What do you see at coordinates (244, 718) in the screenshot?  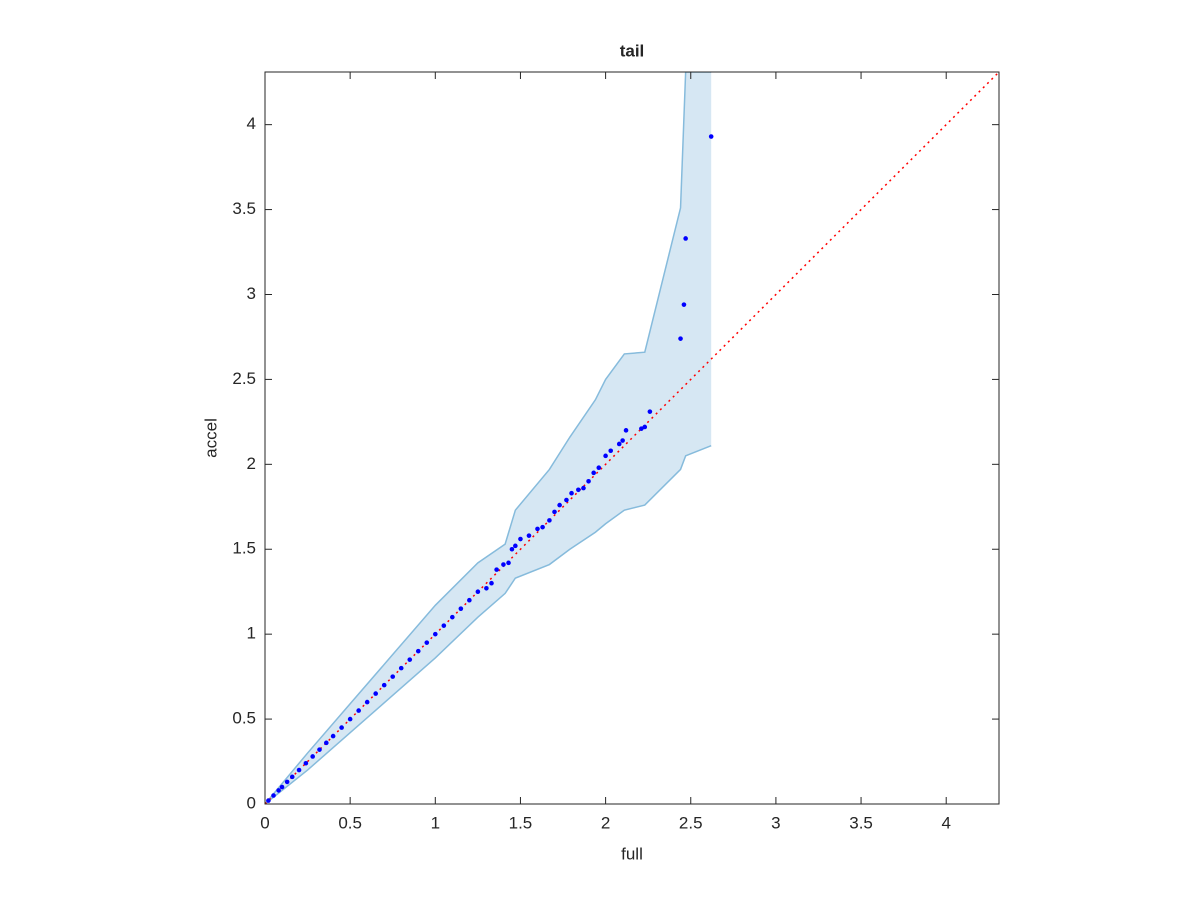 I see `y-tick-label: 0.5` at bounding box center [244, 718].